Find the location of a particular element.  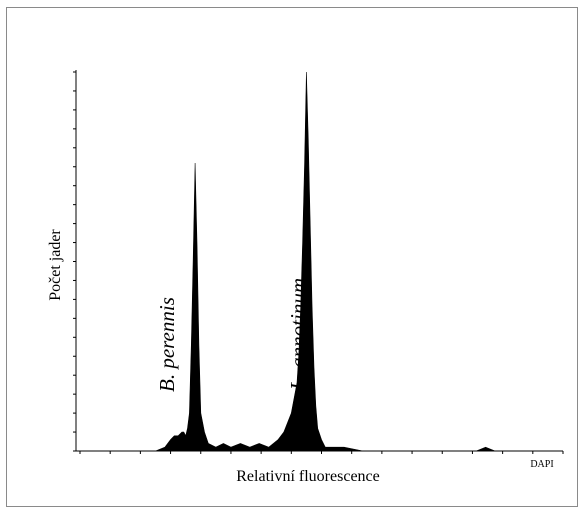

x-axis-label: Relativní fluorescence is located at coordinates (308, 476).